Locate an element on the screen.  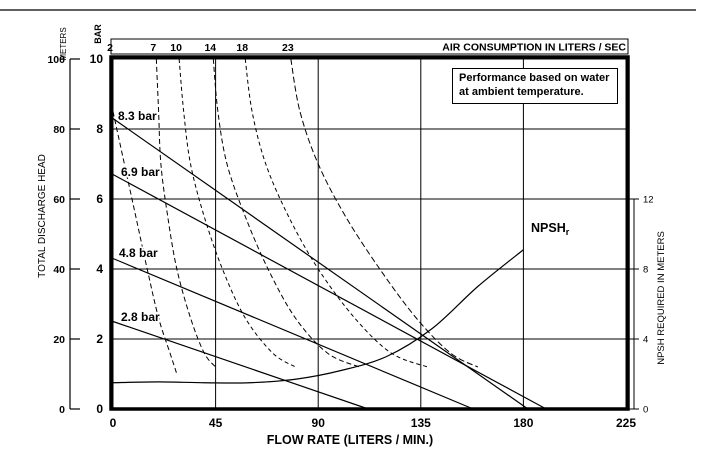
pressure-label: 8.3 bar is located at coordinates (137, 116).